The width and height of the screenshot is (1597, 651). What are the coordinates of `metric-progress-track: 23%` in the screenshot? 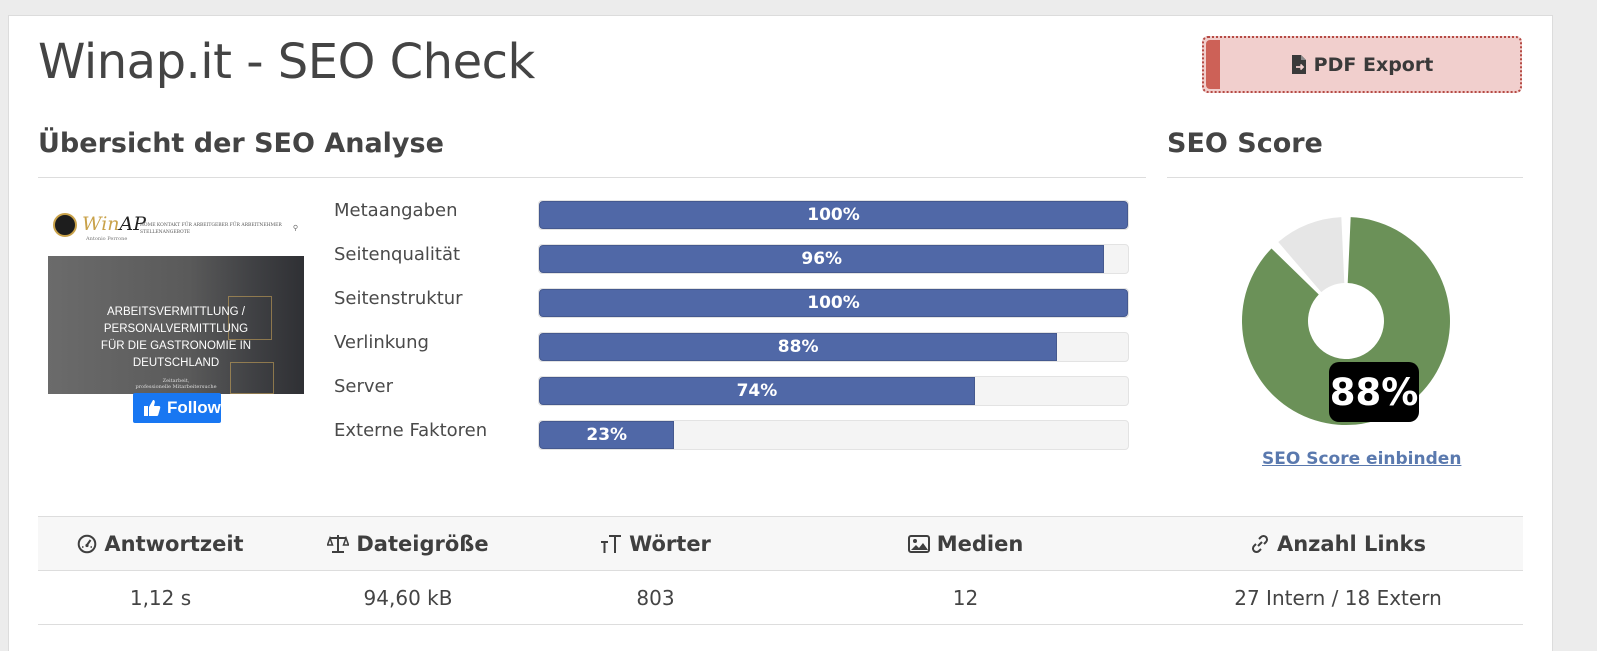 It's located at (833, 435).